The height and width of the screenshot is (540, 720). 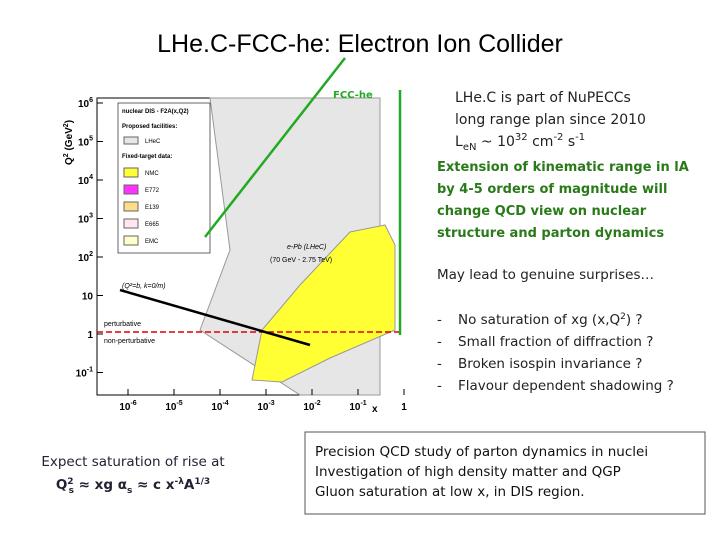 What do you see at coordinates (550, 320) in the screenshot?
I see `list-item: No saturation of xg (x,Q2) ?` at bounding box center [550, 320].